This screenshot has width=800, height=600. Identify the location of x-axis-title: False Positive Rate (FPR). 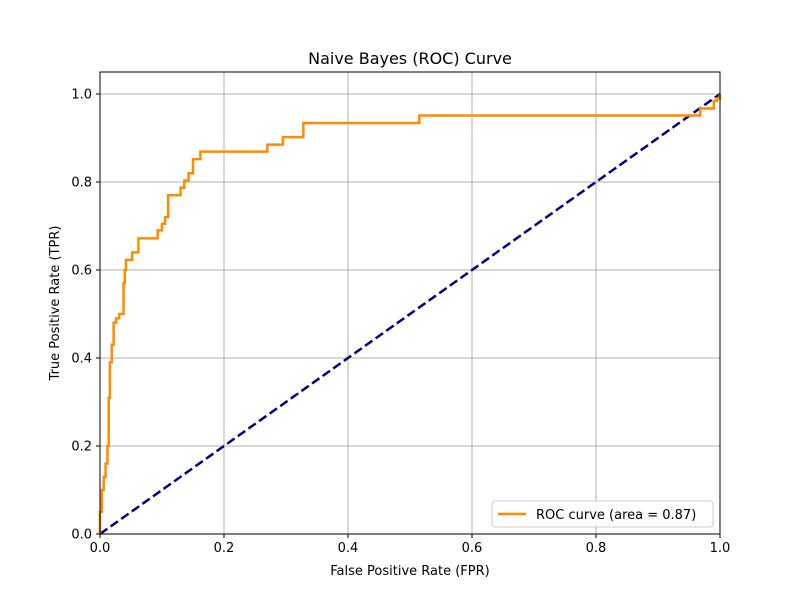
(409, 571).